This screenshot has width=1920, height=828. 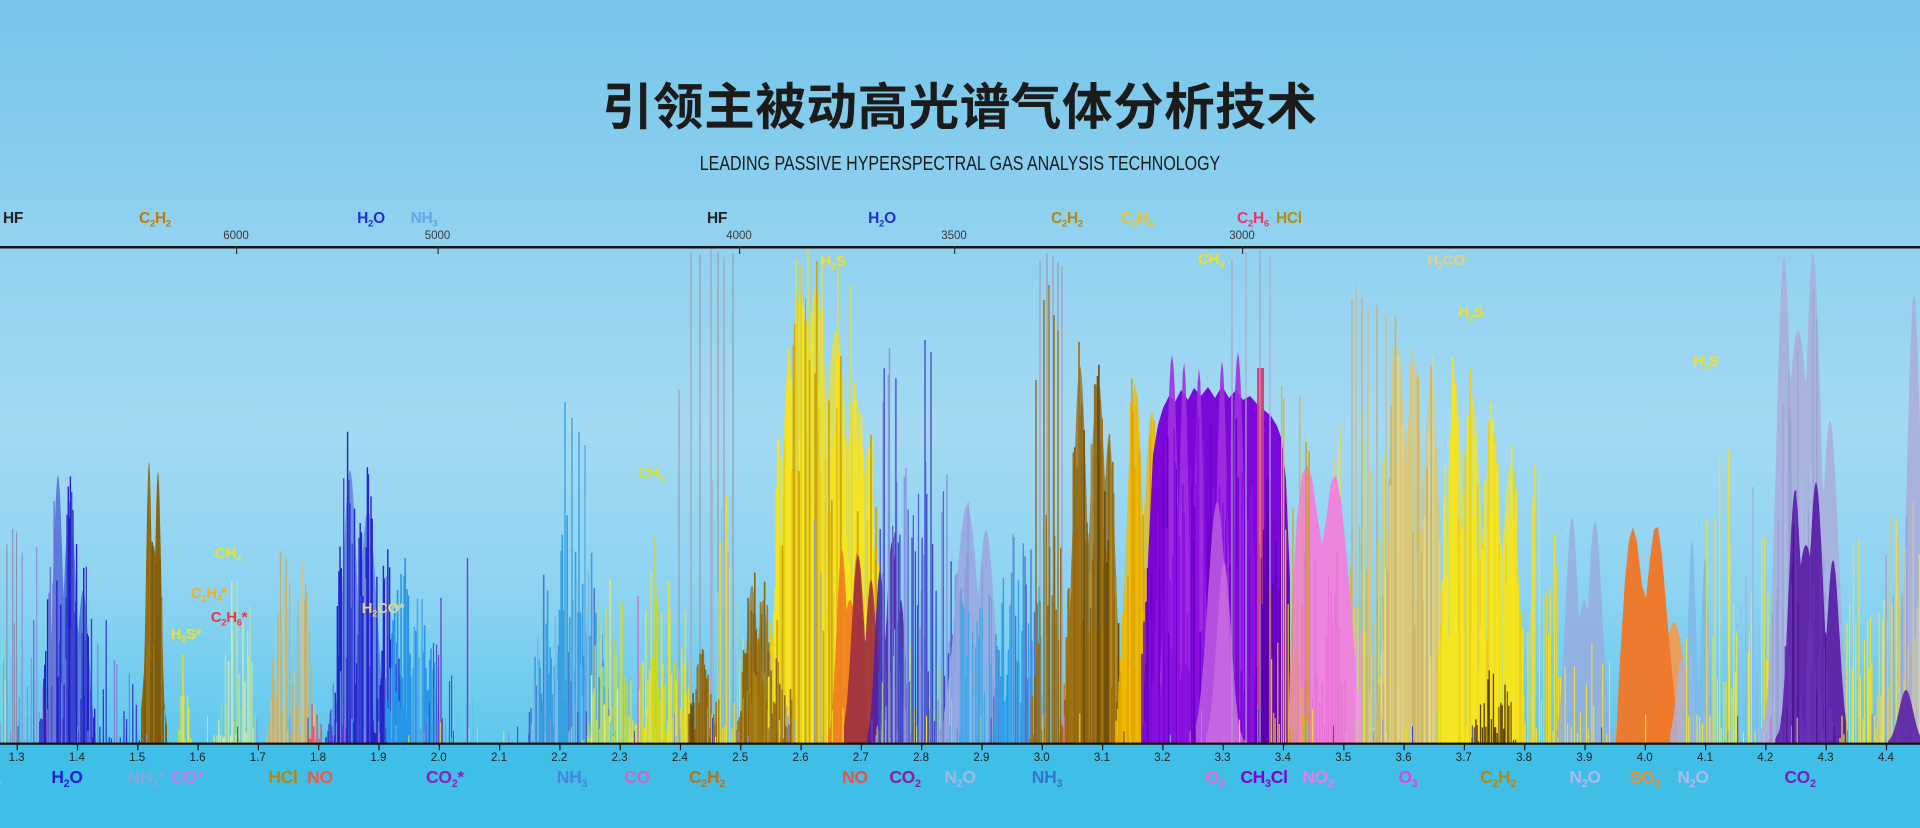 What do you see at coordinates (1645, 778) in the screenshot?
I see `svg-text: SO2` at bounding box center [1645, 778].